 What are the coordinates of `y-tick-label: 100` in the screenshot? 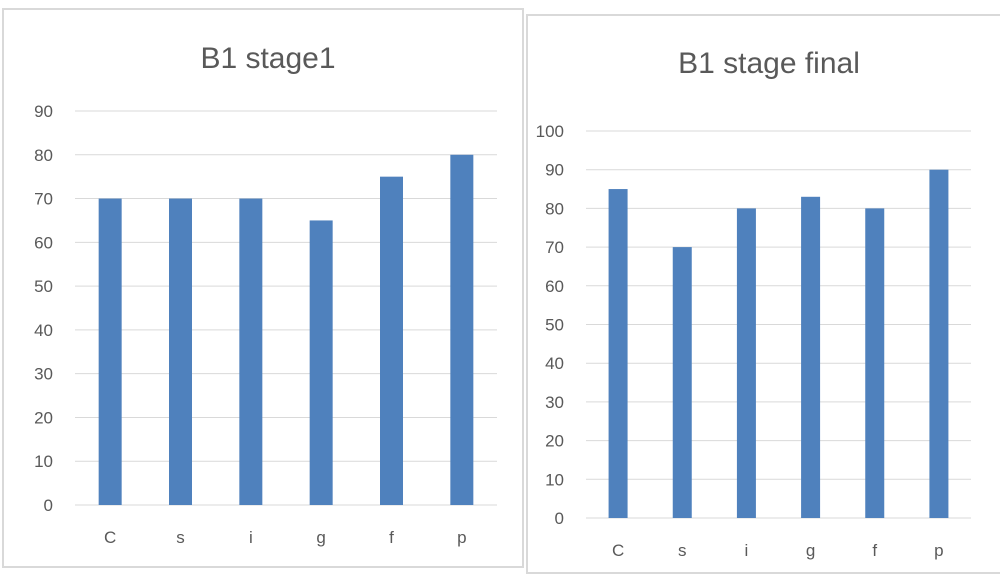 It's located at (550, 131).